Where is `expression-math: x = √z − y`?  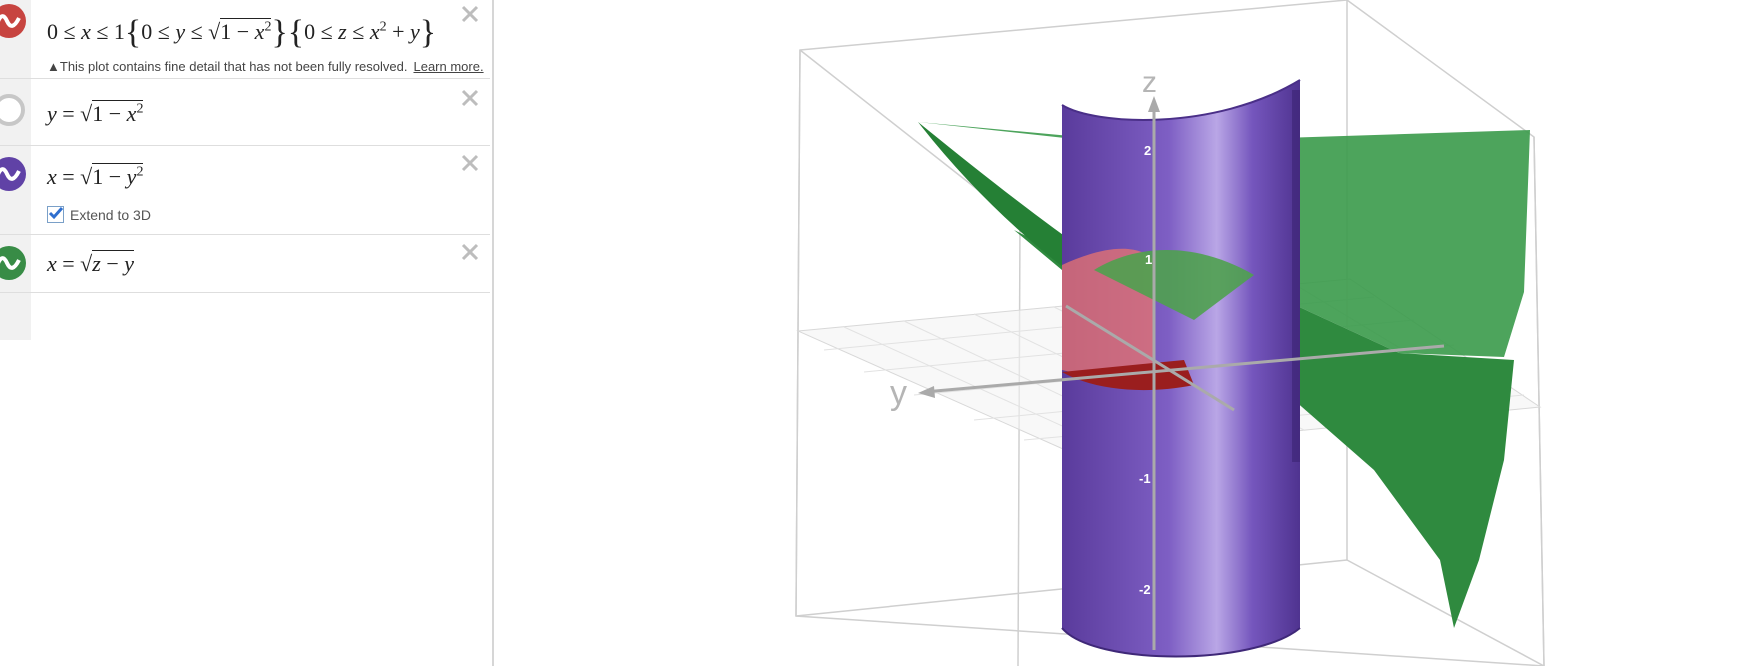 expression-math: x = √z − y is located at coordinates (90, 263).